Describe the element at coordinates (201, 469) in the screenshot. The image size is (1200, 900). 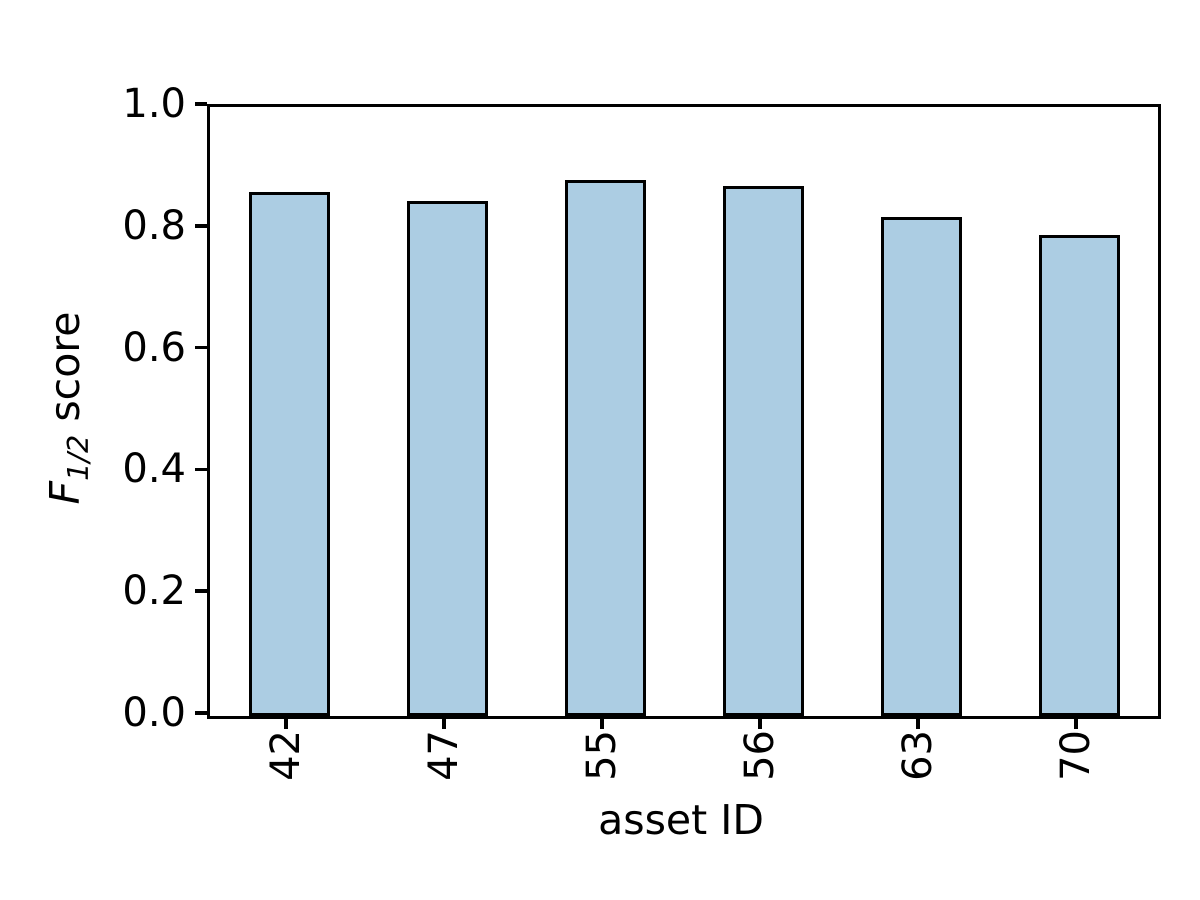
I see `y-tick-mark-0.4` at that location.